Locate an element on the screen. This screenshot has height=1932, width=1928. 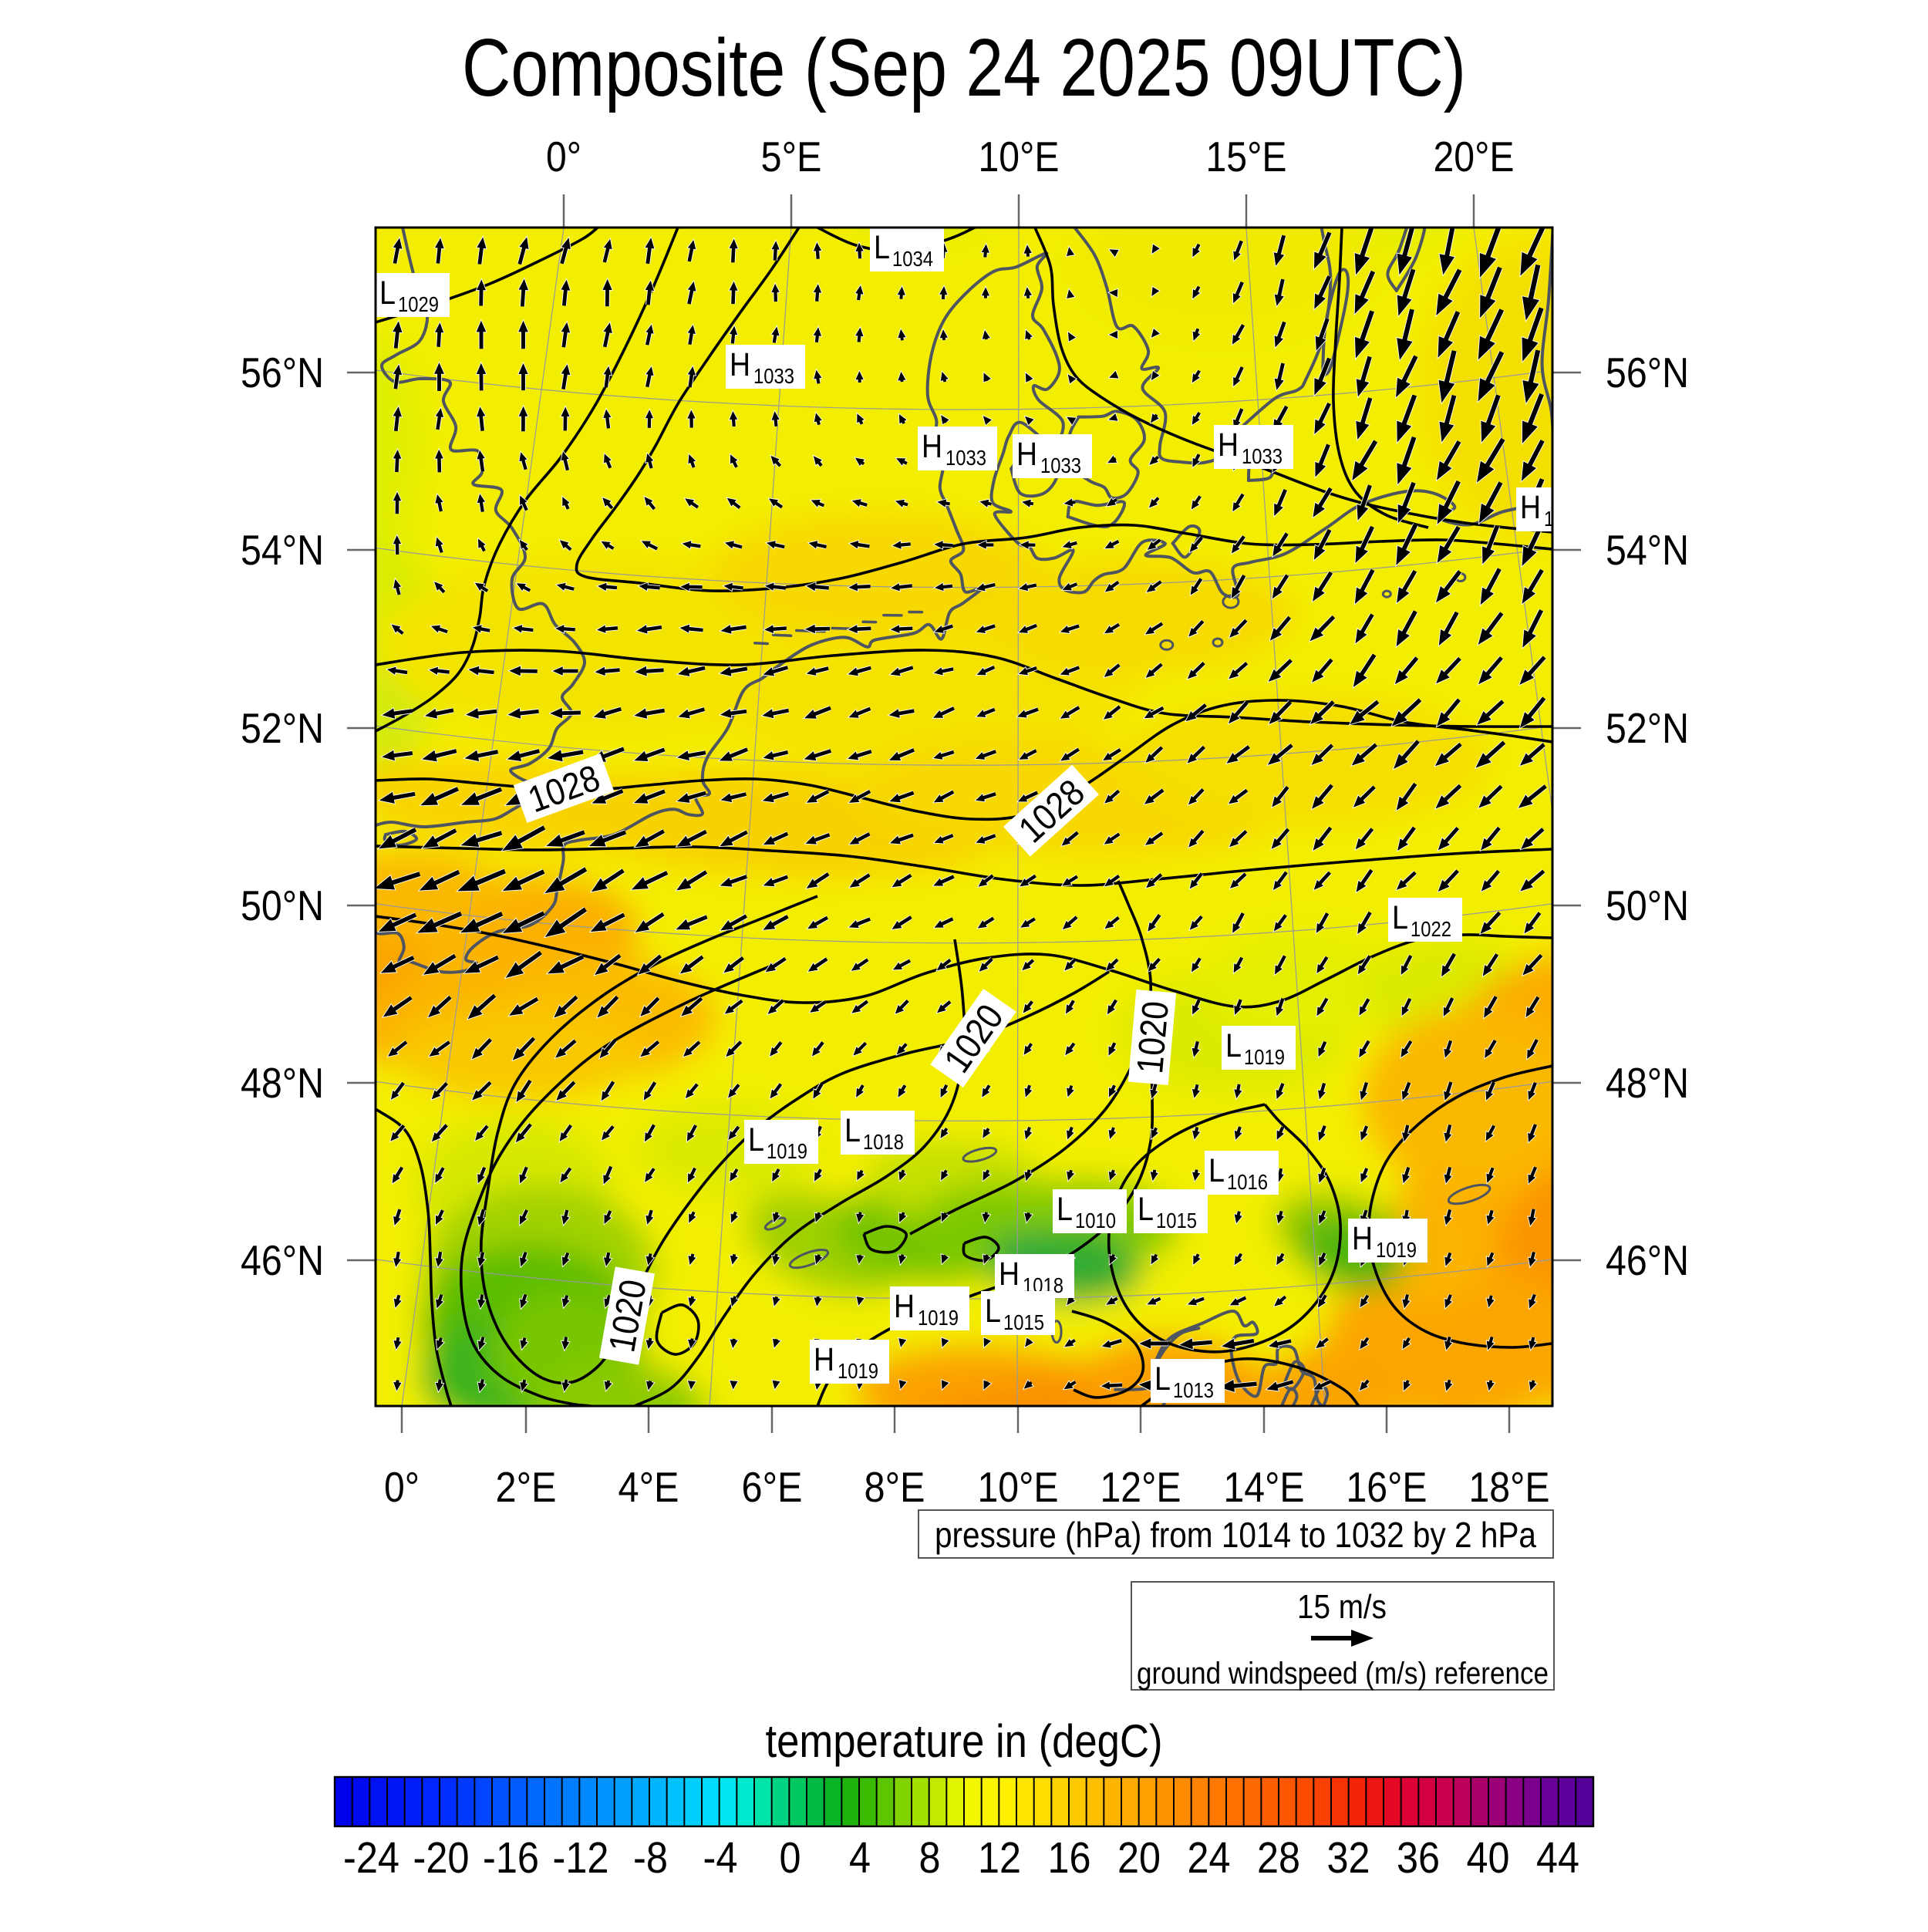
svg-text: 0 is located at coordinates (791, 1858).